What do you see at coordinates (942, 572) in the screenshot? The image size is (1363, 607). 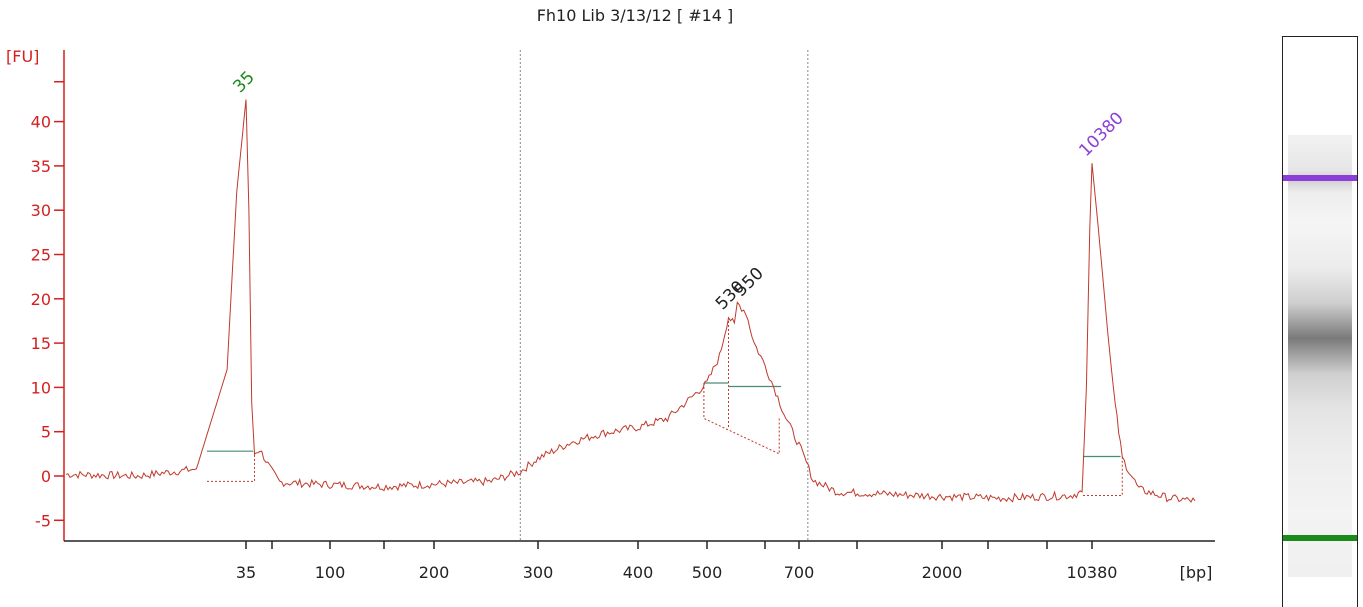 I see `x-tick-label: 2000` at bounding box center [942, 572].